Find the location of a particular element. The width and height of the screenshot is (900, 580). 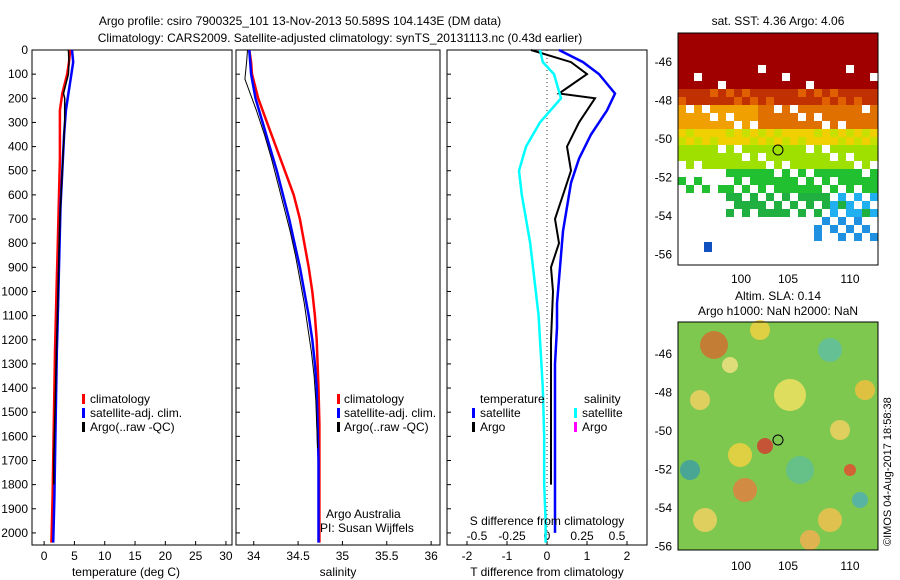

climatology-line is located at coordinates (284, 296).